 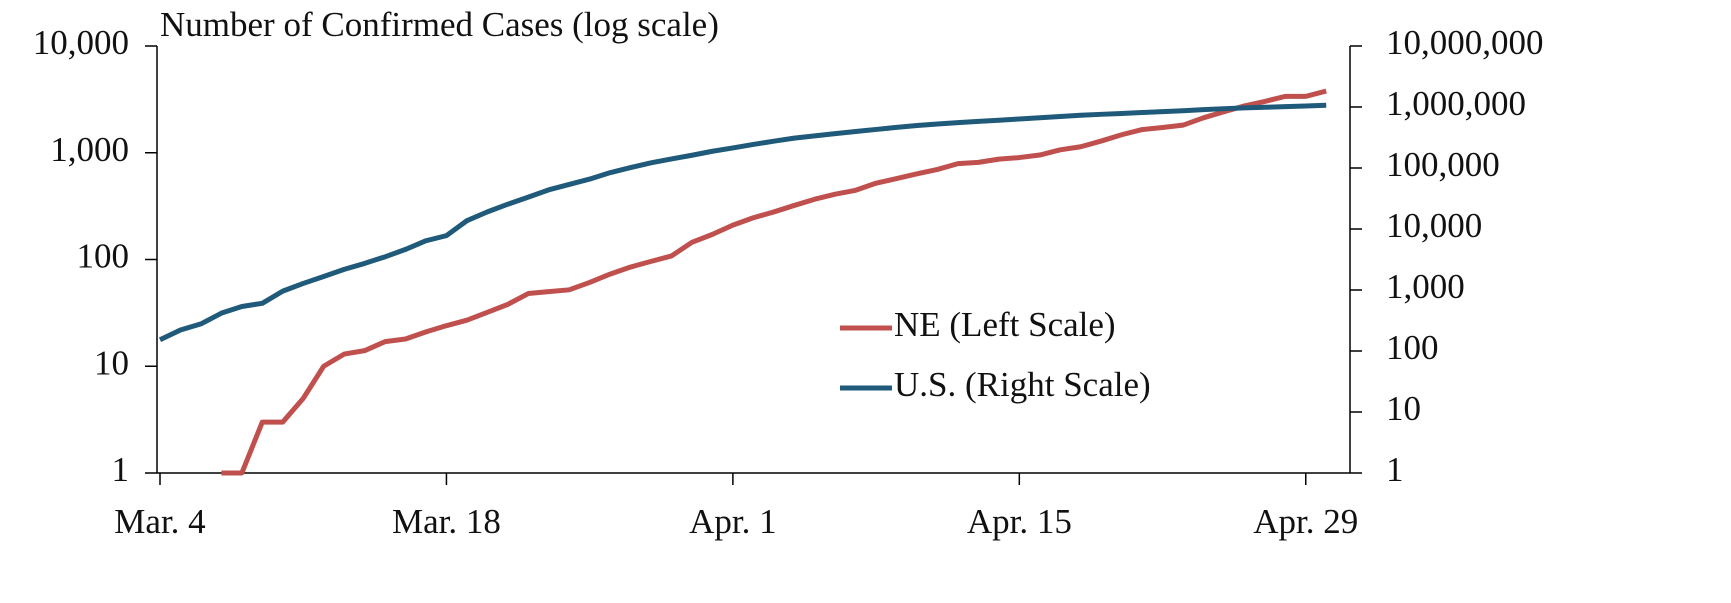 I want to click on legend-label: U.S. (Right Scale), so click(x=1022, y=384).